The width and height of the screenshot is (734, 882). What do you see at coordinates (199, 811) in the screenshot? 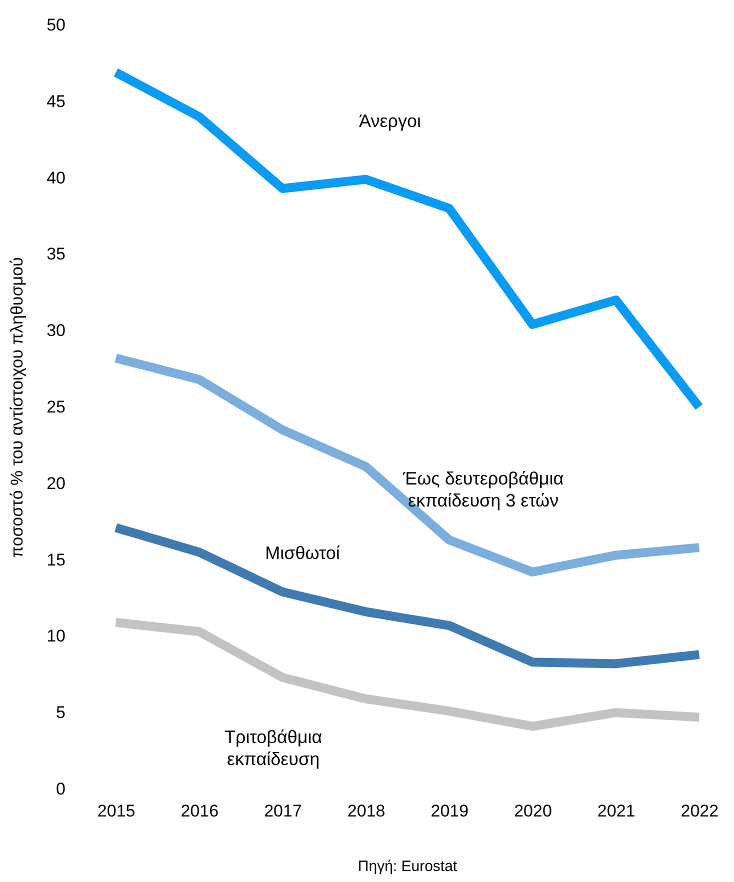
I see `x-tick-label: 2016` at bounding box center [199, 811].